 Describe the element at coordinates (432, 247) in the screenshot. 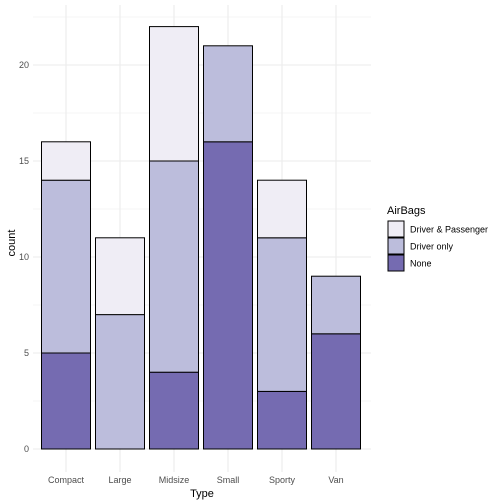

I see `legend-label: Driver only` at that location.